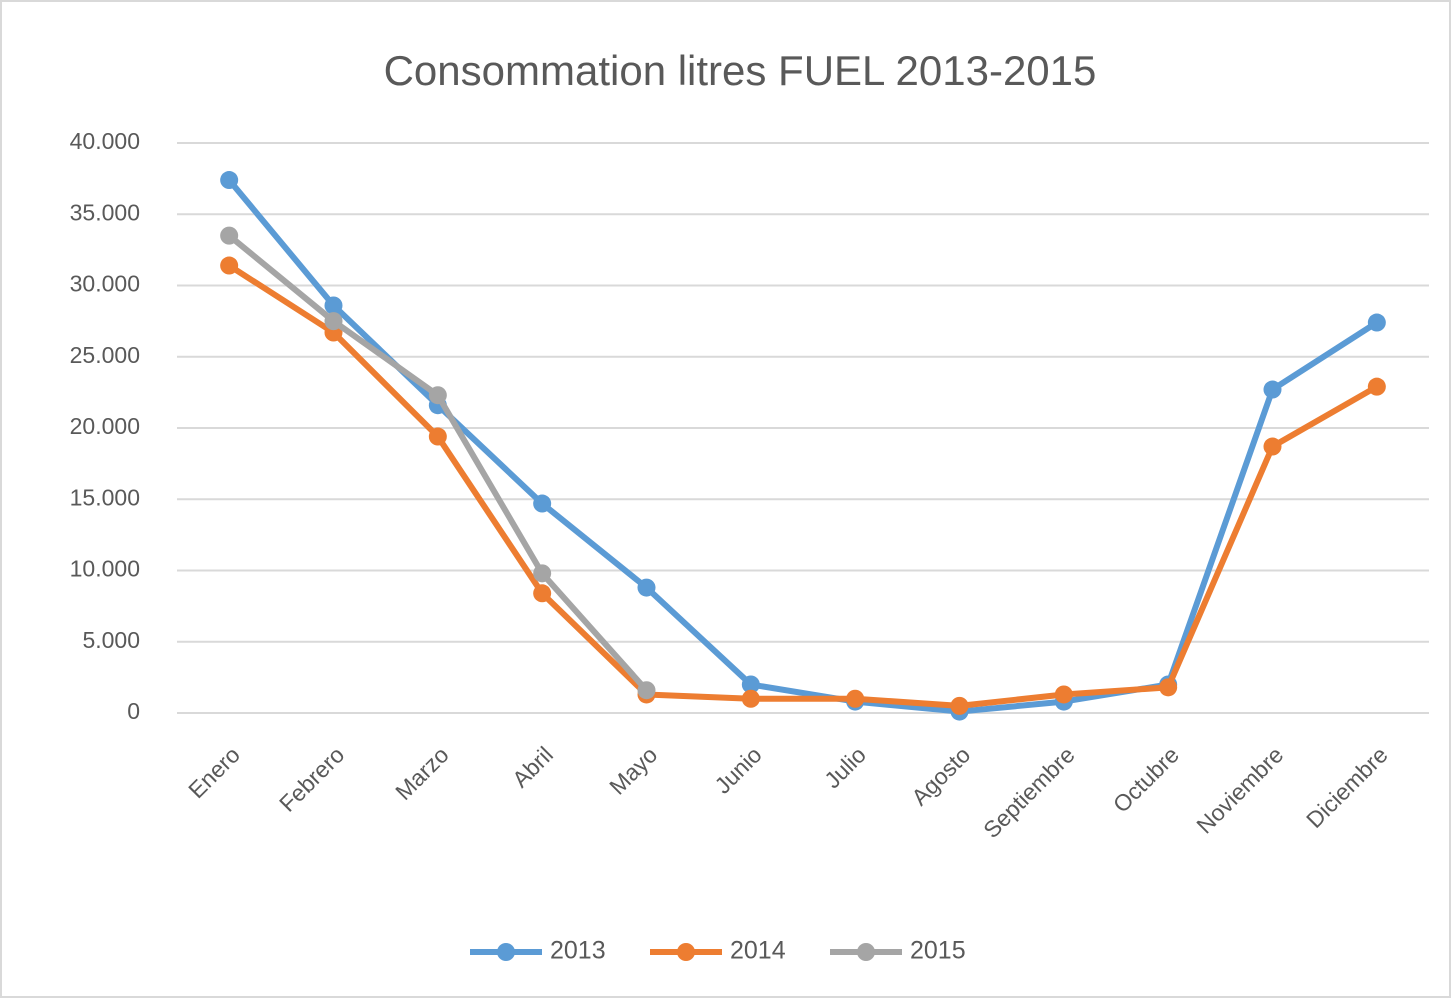 The image size is (1452, 999). Describe the element at coordinates (105, 212) in the screenshot. I see `y-tick-label: 35.000` at that location.